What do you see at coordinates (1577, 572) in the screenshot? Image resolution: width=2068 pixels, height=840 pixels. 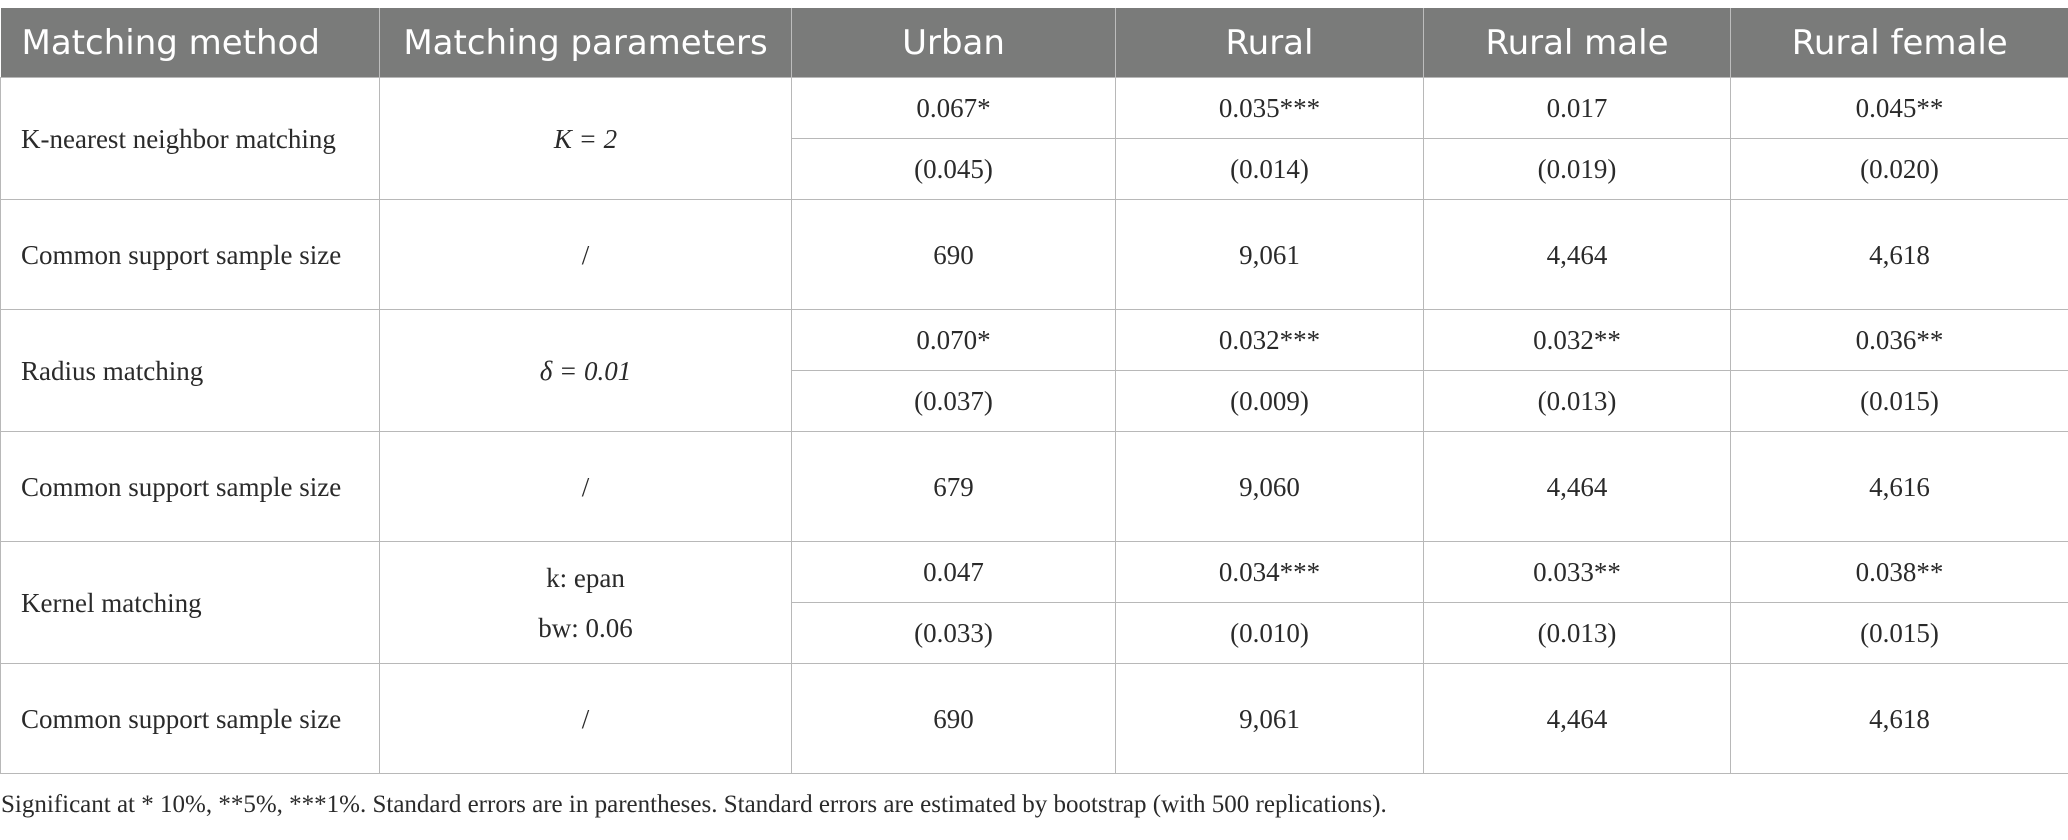 I see `coef-cell: 0.033**` at bounding box center [1577, 572].